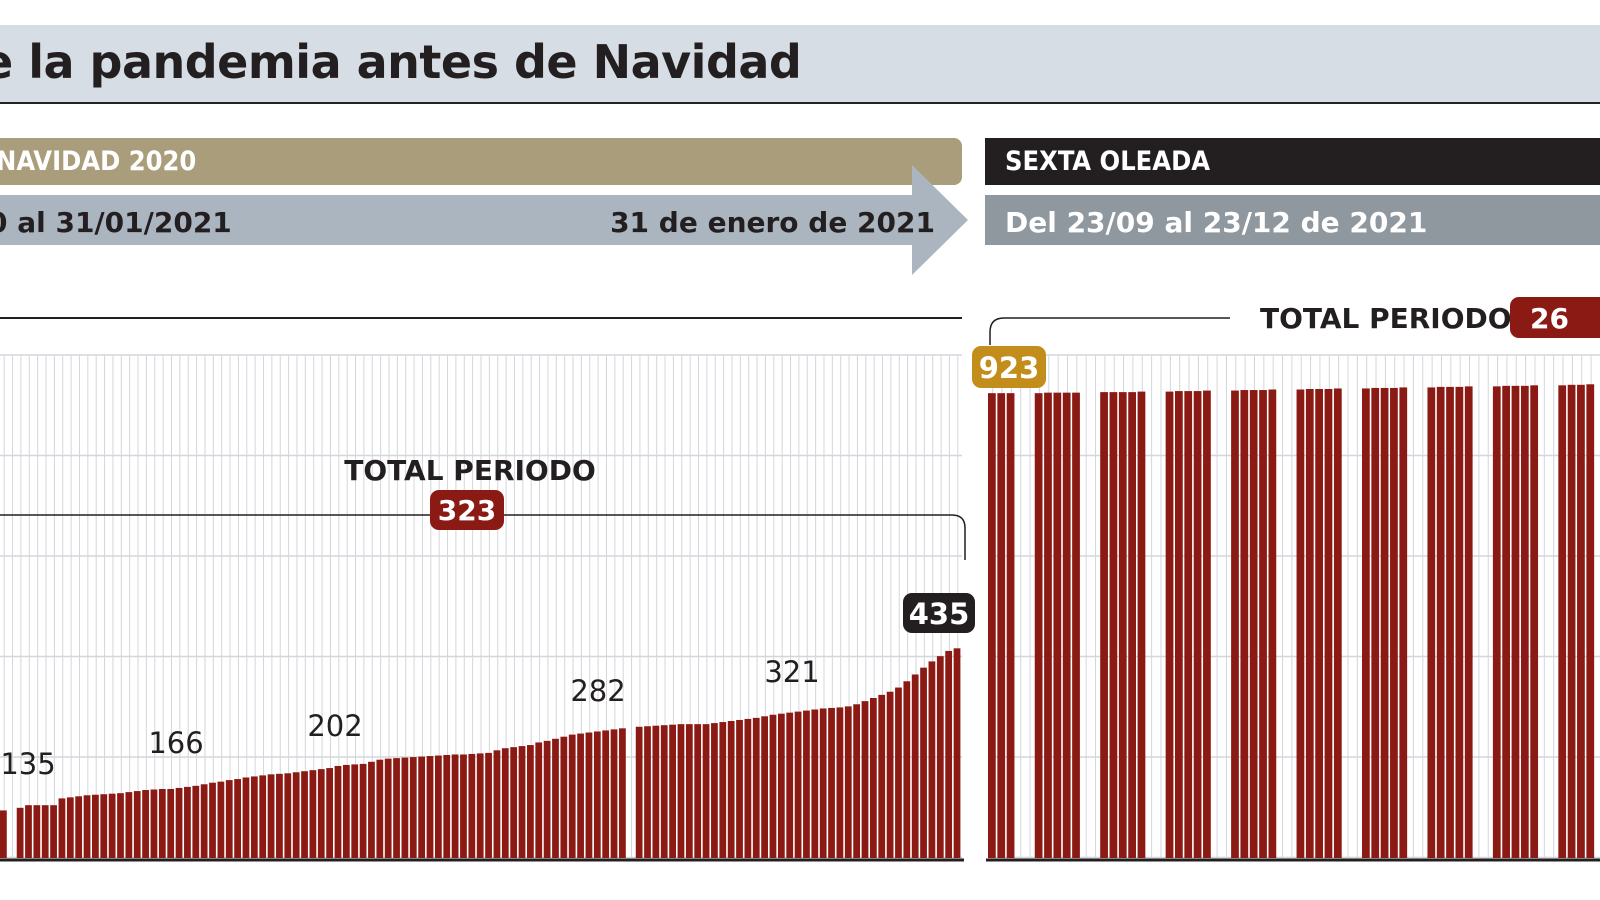  What do you see at coordinates (27, 764) in the screenshot?
I see `data-label: 135` at bounding box center [27, 764].